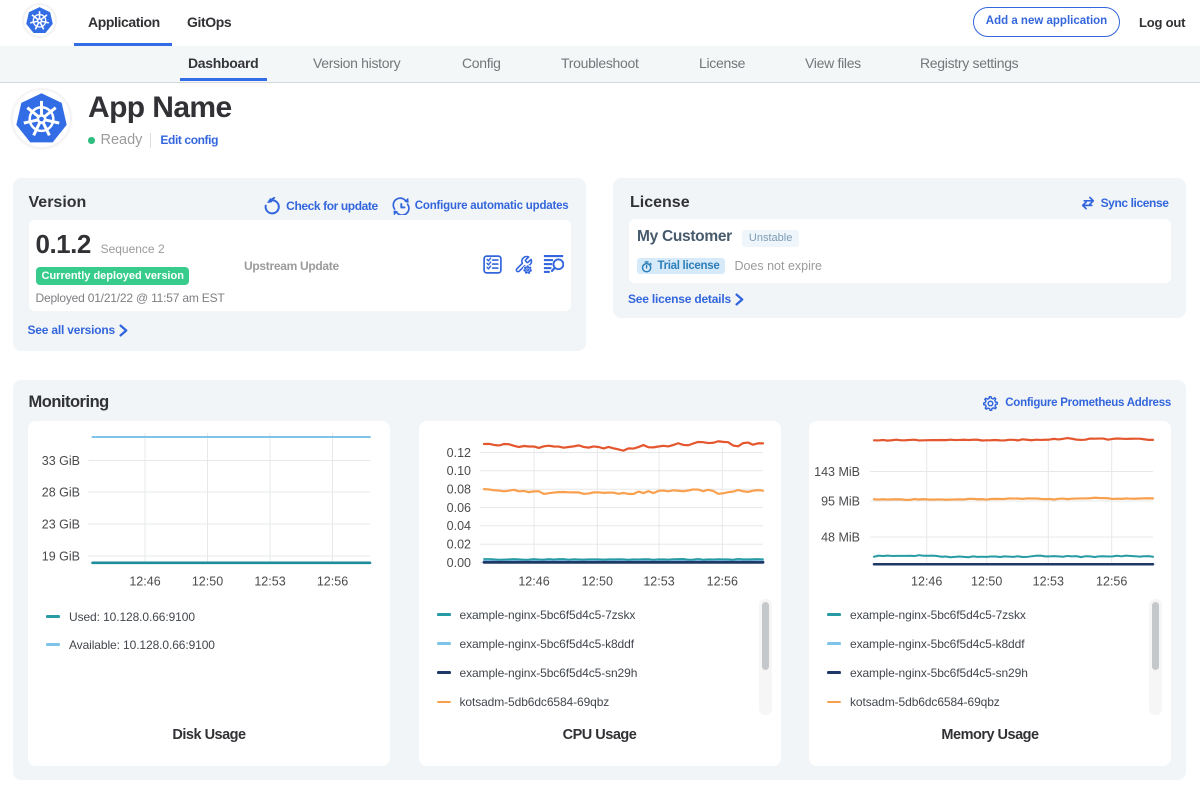 The width and height of the screenshot is (1200, 796). Describe the element at coordinates (458, 489) in the screenshot. I see `svg-text: 0.08` at that location.